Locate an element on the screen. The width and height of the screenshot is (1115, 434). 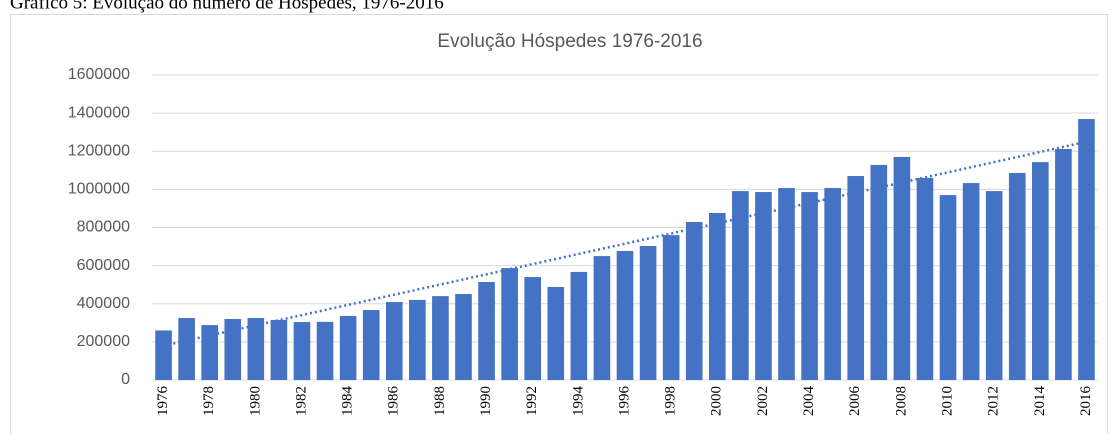
x-tick-label: 1980 is located at coordinates (255, 401).